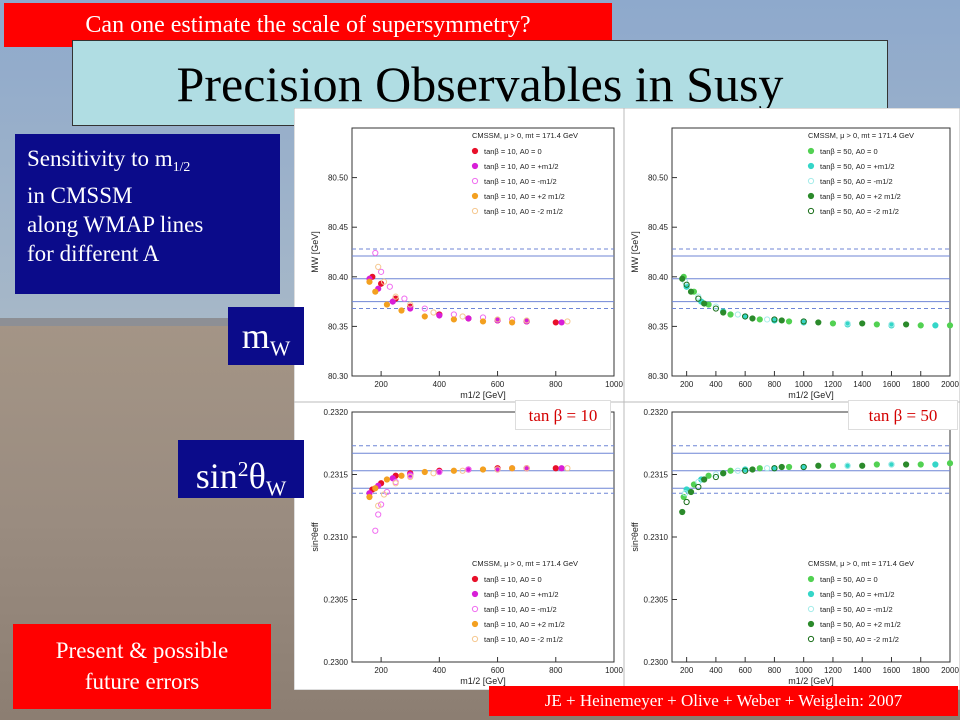 This screenshot has height=720, width=960. What do you see at coordinates (115, 224) in the screenshot?
I see `sensitivity-line-3: along WMAP lines` at bounding box center [115, 224].